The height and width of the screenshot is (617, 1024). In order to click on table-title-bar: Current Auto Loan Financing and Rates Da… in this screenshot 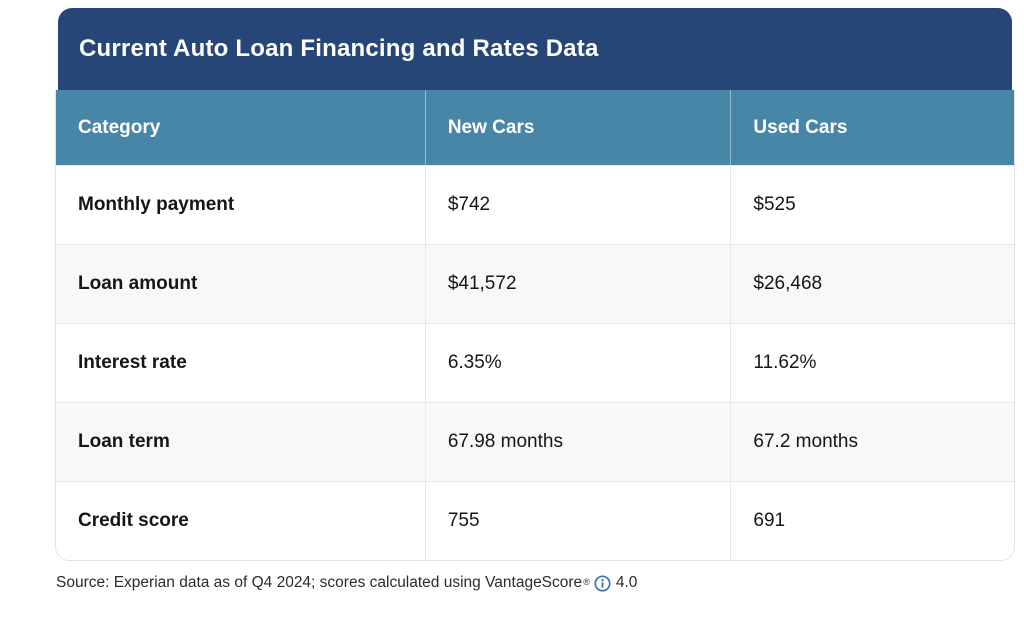, I will do `click(535, 49)`.